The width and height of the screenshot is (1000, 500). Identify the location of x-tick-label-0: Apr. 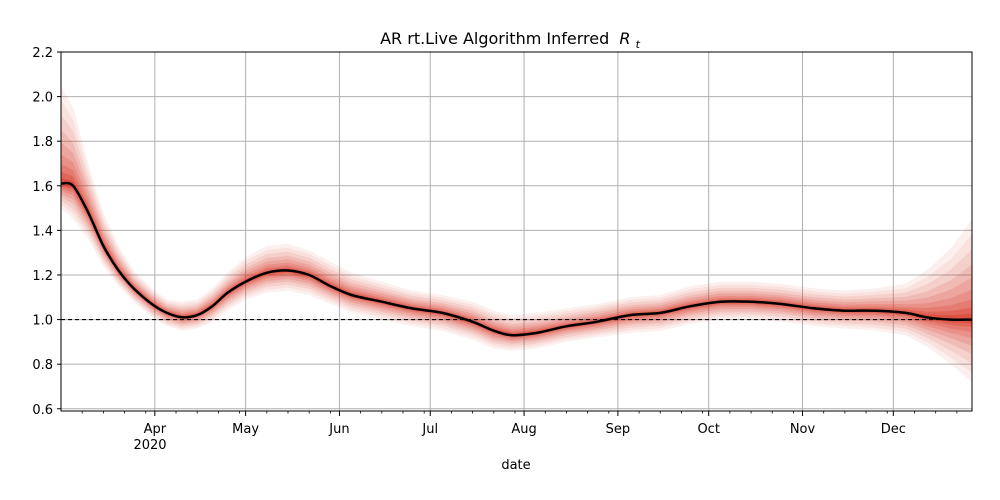
(155, 429).